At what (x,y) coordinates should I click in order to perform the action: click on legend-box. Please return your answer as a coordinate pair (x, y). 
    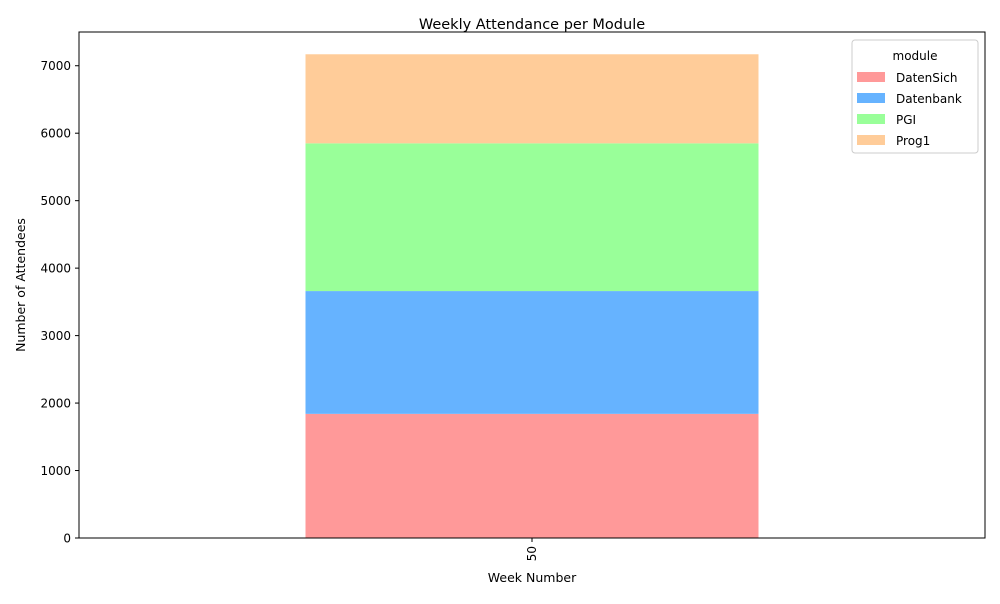
    Looking at the image, I should click on (915, 96).